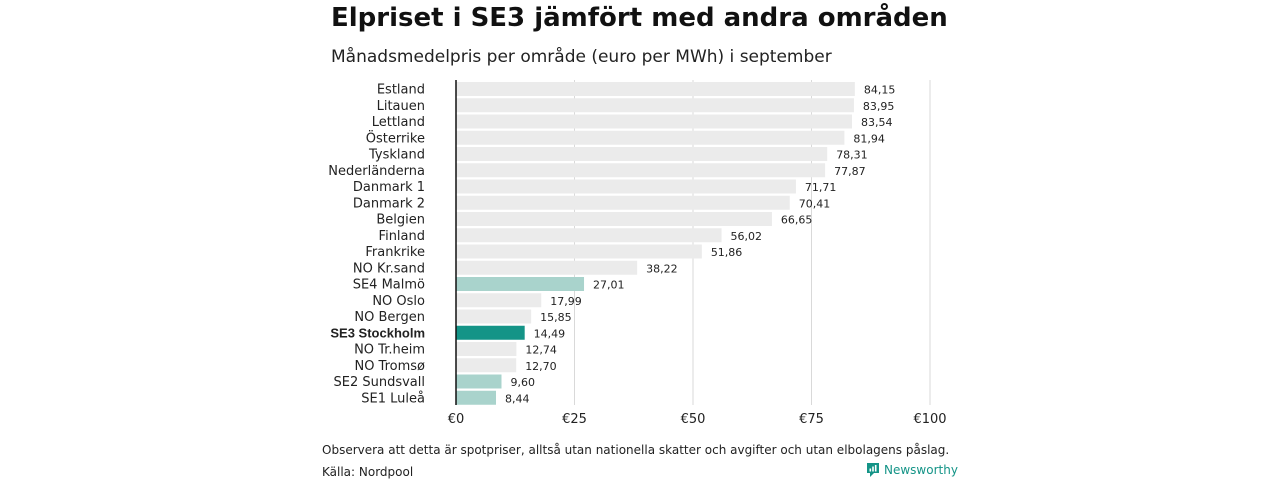 This screenshot has height=480, width=1280. I want to click on value-label: 83,95, so click(879, 106).